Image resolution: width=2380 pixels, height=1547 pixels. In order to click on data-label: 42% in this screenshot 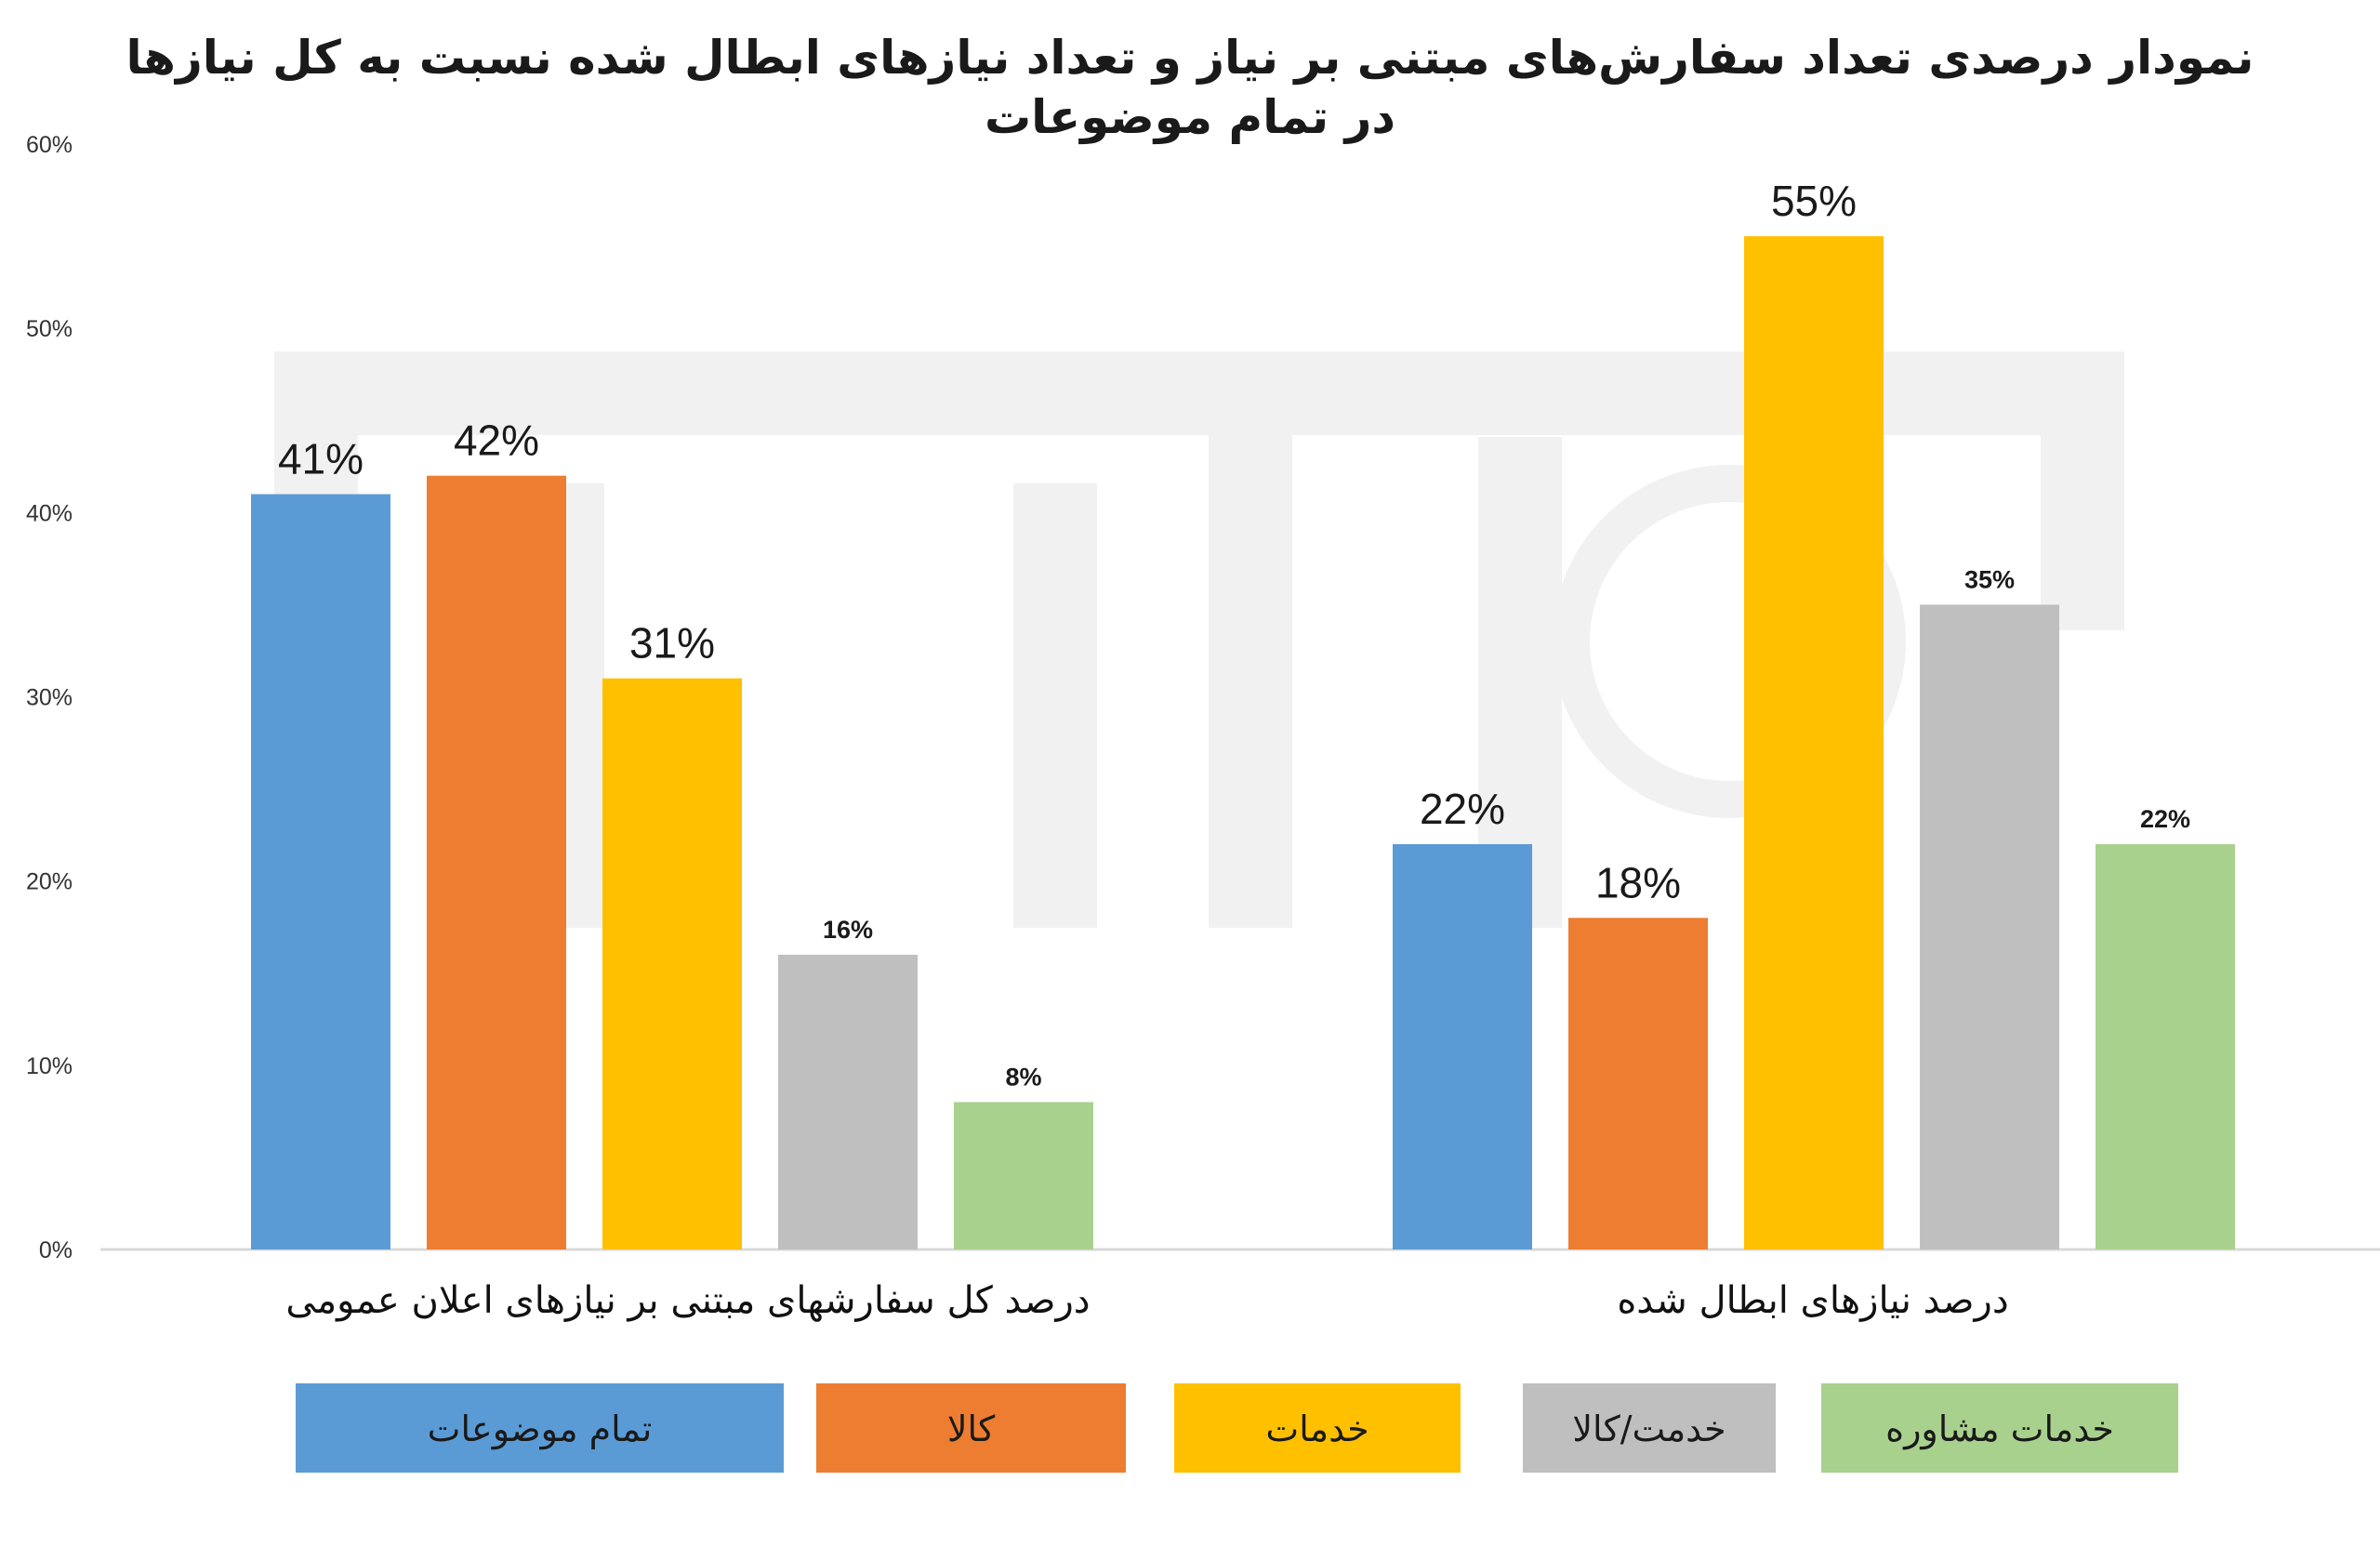, I will do `click(496, 440)`.